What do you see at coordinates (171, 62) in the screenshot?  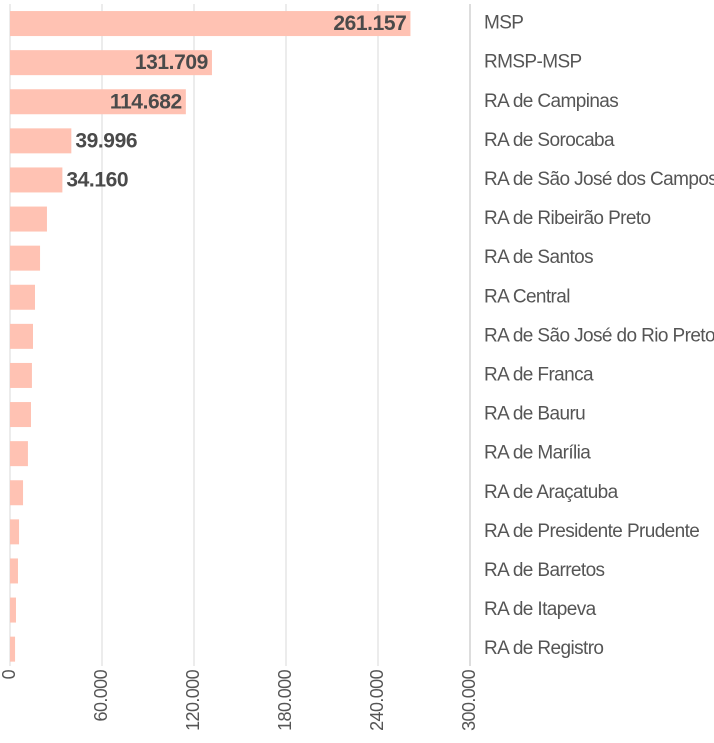 I see `value-label: 131.709` at bounding box center [171, 62].